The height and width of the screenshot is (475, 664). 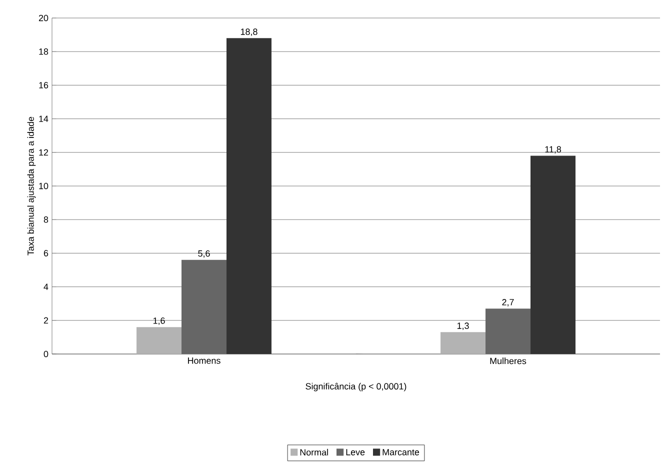 I want to click on y-axis-title: Taxa bianual ajustada para a idade, so click(x=31, y=186).